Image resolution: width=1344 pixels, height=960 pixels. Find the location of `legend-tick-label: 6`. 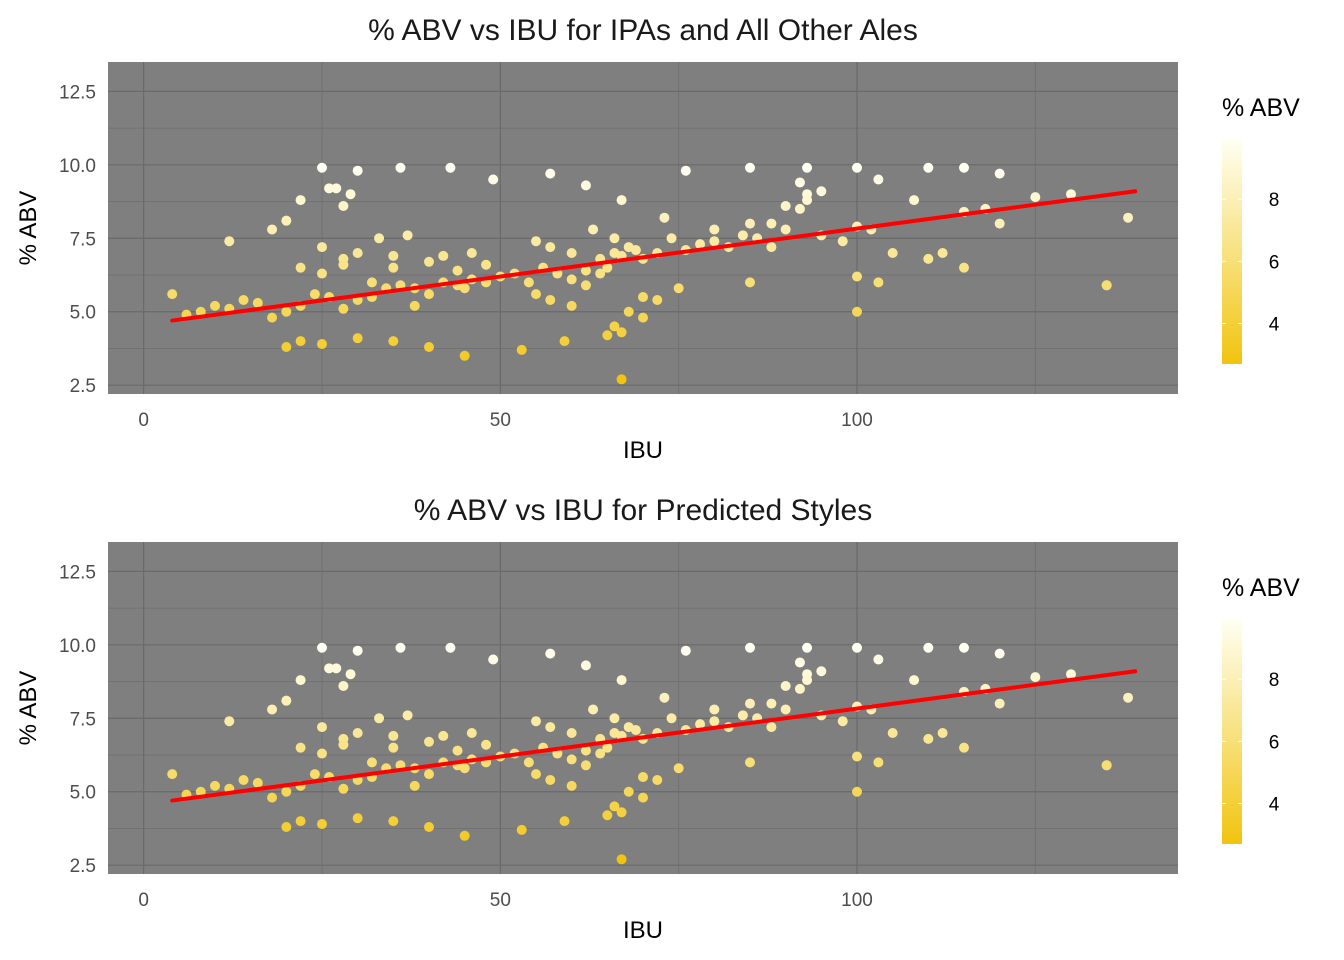

legend-tick-label: 6 is located at coordinates (1274, 742).